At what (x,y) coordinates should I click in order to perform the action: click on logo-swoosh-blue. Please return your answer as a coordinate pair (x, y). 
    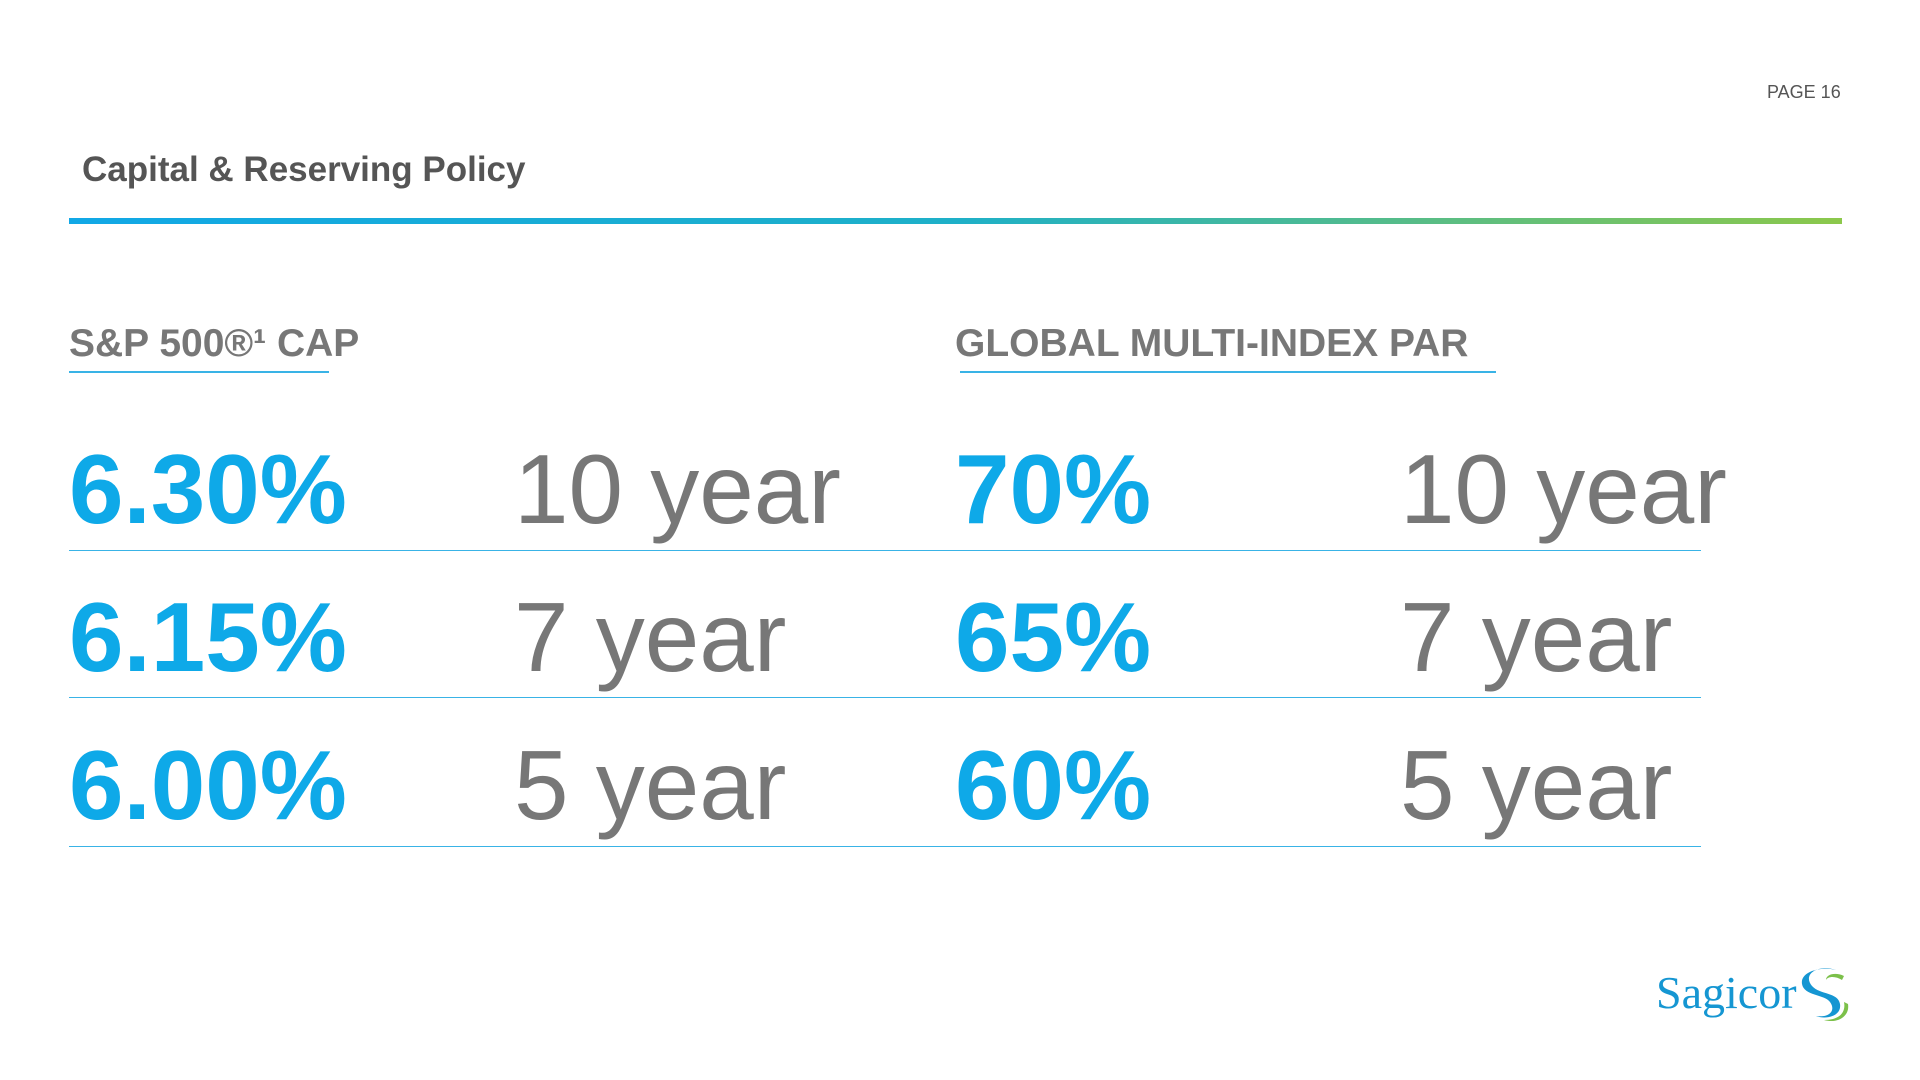
    Looking at the image, I should click on (1821, 993).